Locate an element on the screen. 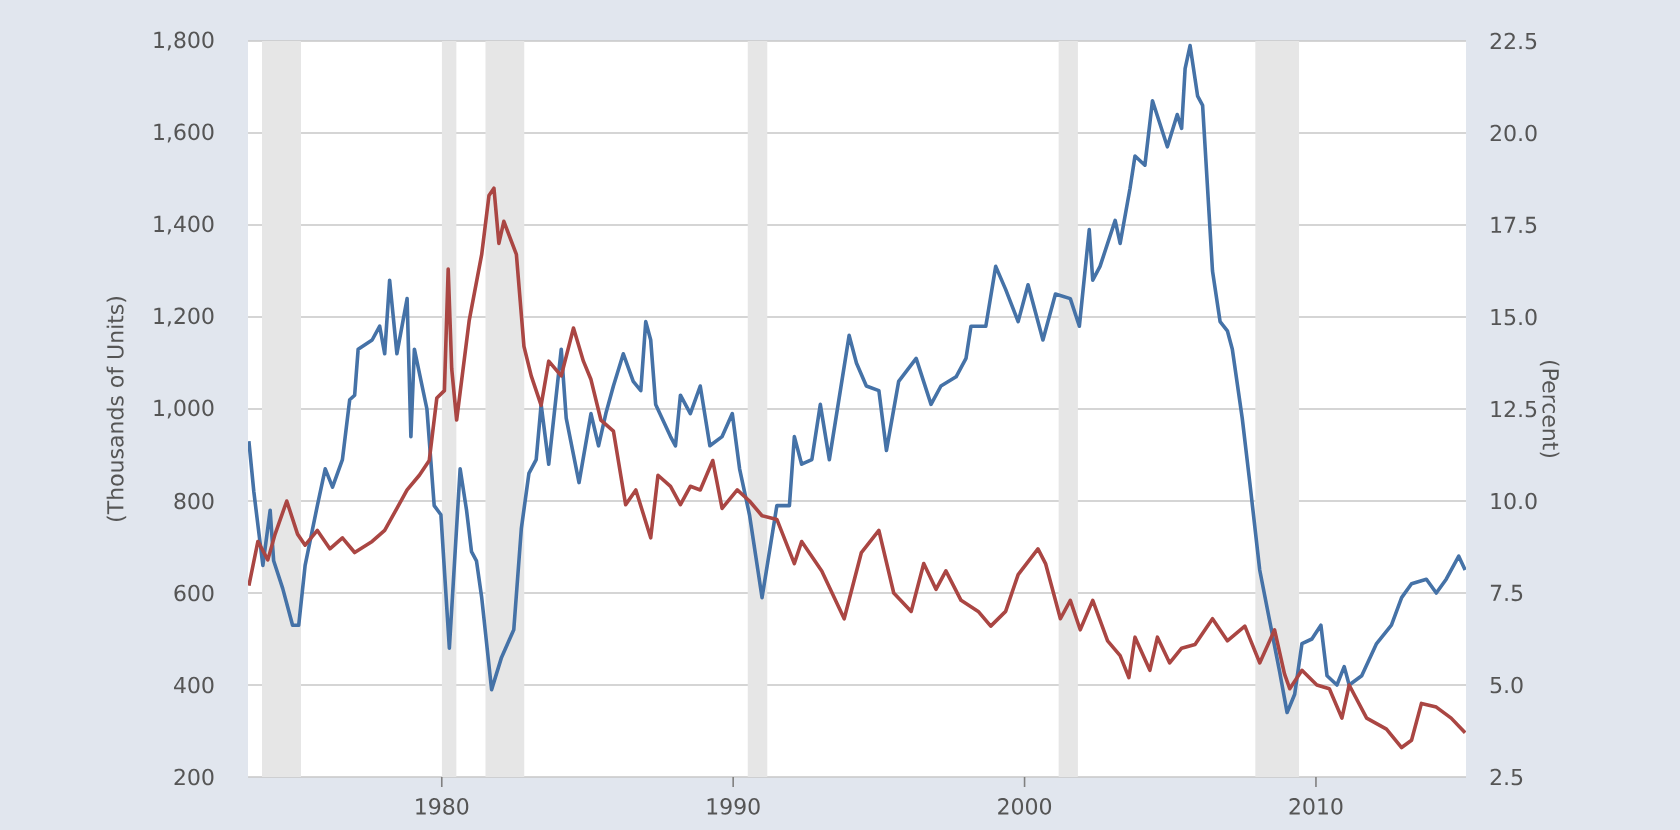  y2-tick-label: 2.5 is located at coordinates (1506, 777).